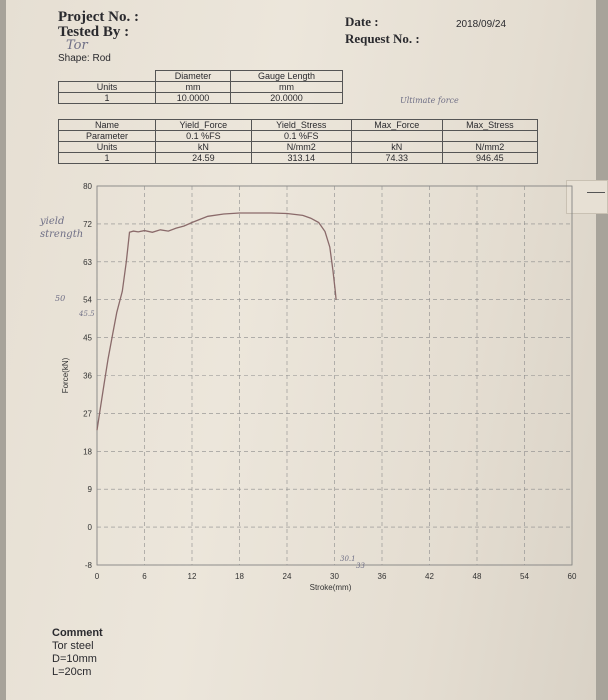  Describe the element at coordinates (87, 413) in the screenshot. I see `y-tick-label: 27` at that location.